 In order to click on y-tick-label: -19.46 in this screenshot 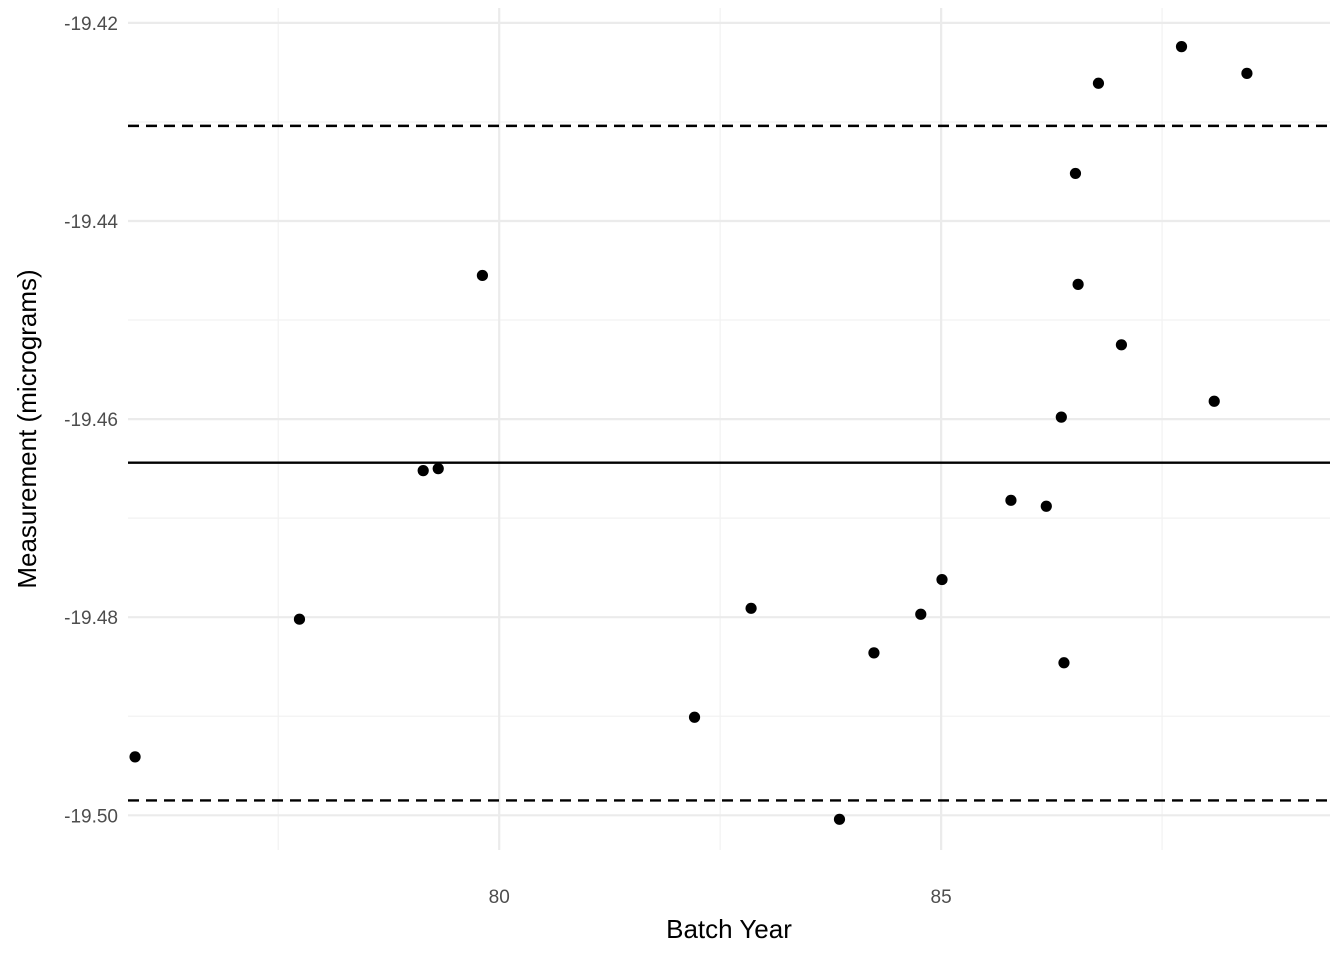, I will do `click(91, 420)`.